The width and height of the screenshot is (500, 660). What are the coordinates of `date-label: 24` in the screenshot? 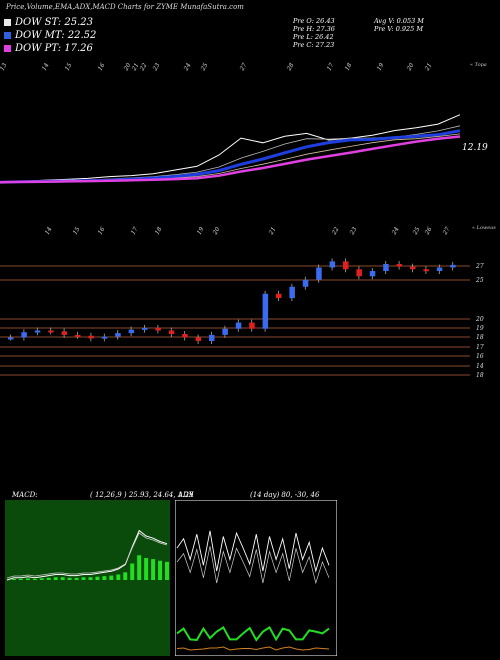 It's located at (187, 67).